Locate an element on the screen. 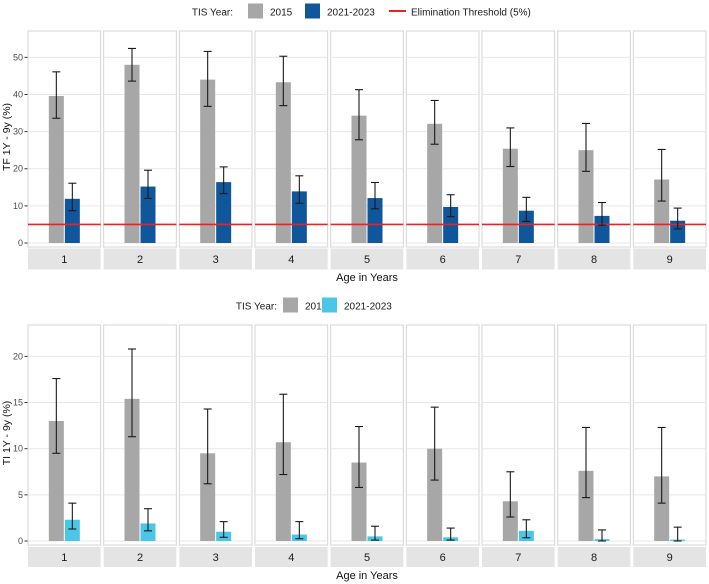  facet-strip-label: 9 is located at coordinates (670, 558).